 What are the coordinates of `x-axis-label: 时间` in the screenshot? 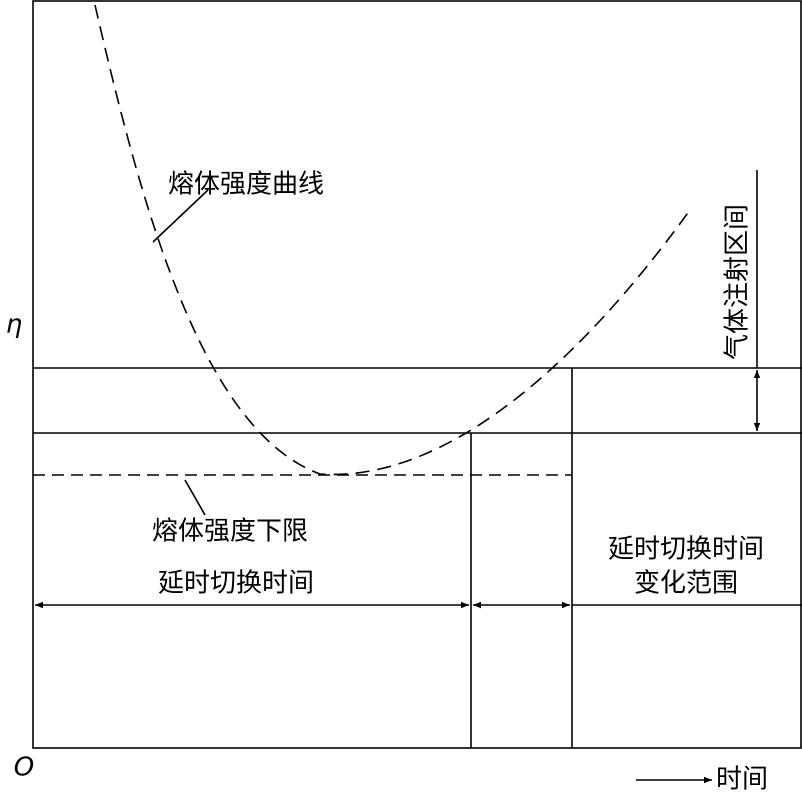 It's located at (742, 780).